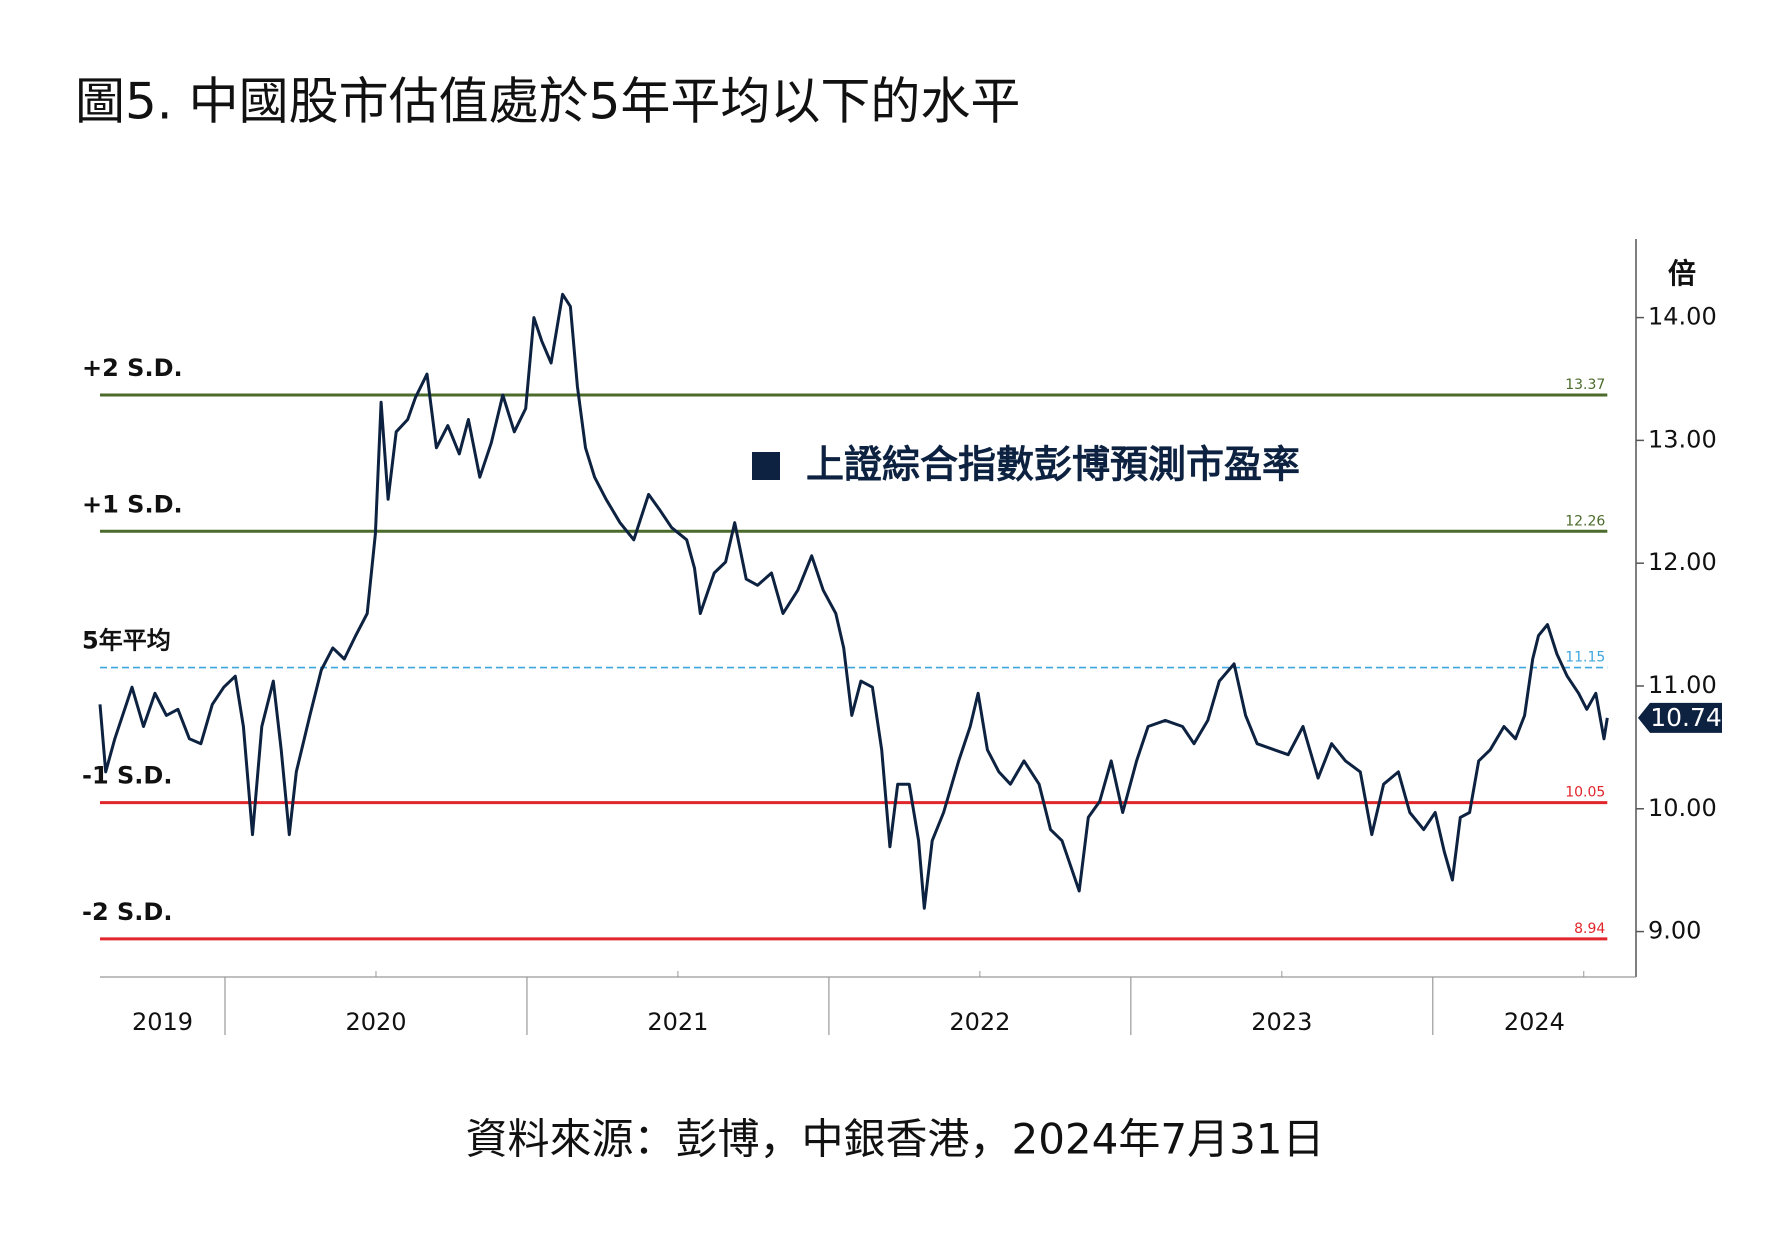 The image size is (1792, 1250). What do you see at coordinates (1585, 793) in the screenshot?
I see `reference-value: 10.05` at bounding box center [1585, 793].